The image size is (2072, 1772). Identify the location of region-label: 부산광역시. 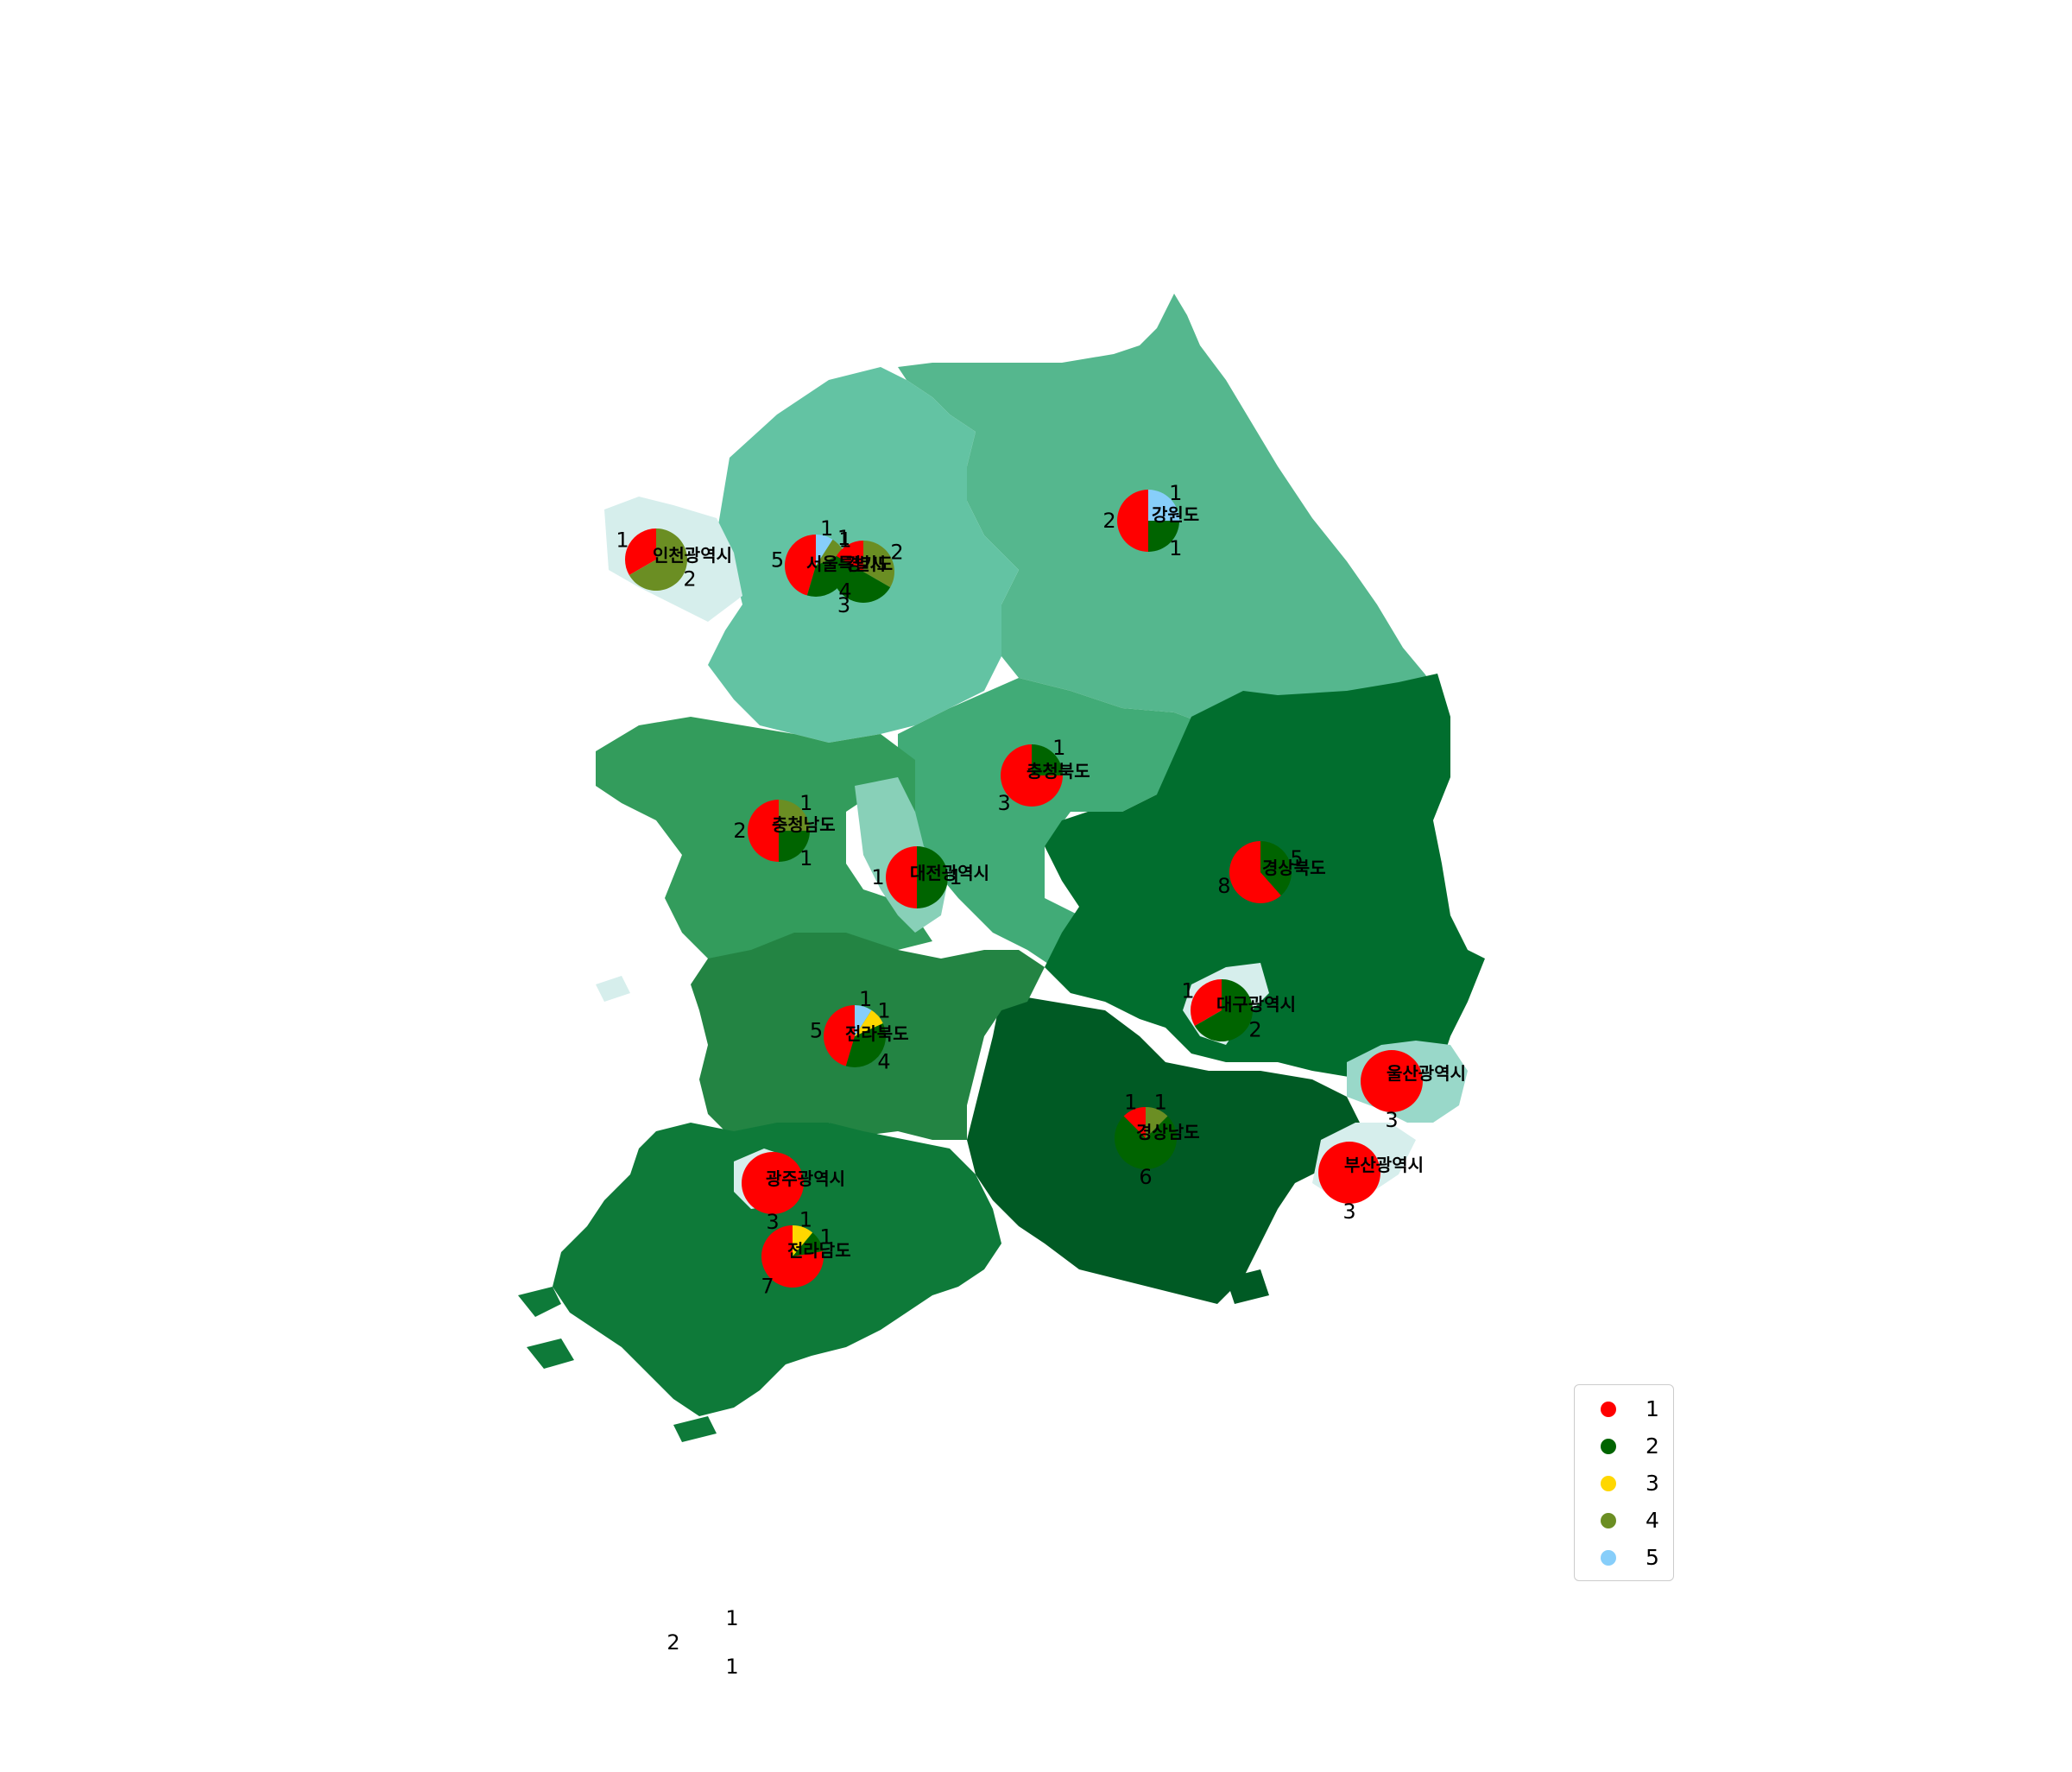
(1384, 1165).